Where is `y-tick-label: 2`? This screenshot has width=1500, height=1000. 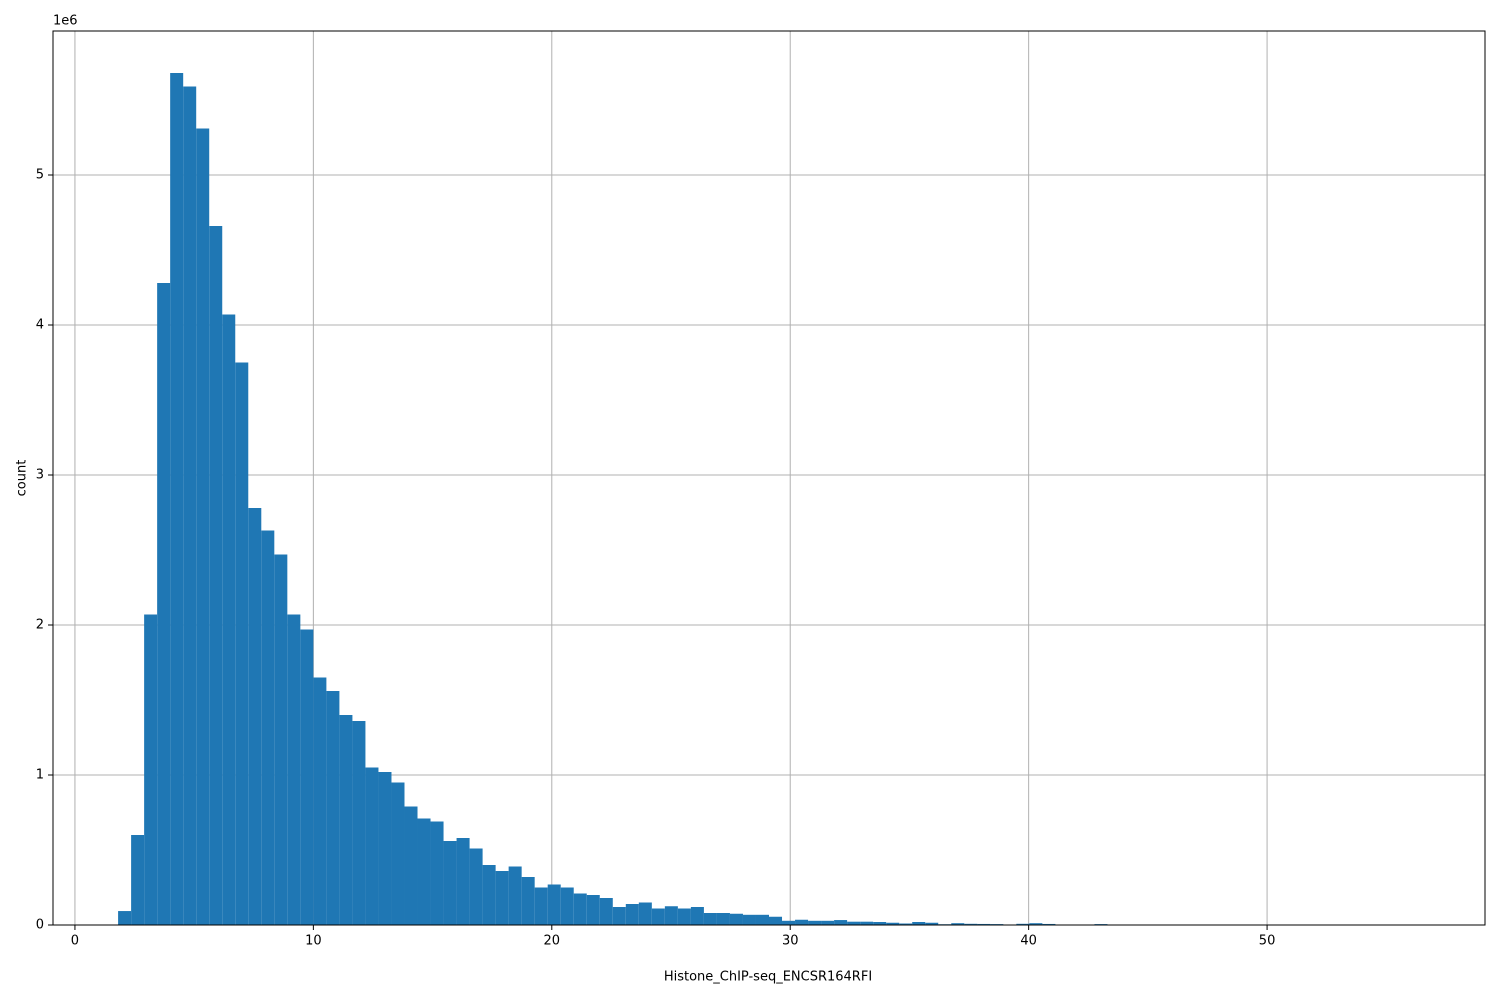 y-tick-label: 2 is located at coordinates (40, 625).